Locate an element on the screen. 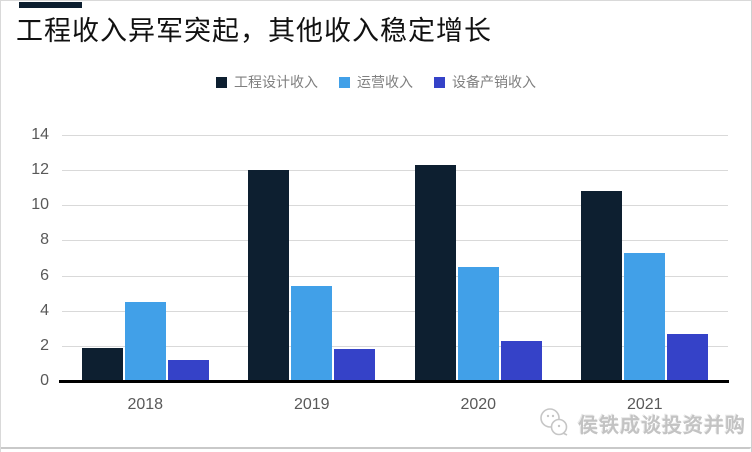 This screenshot has height=452, width=752. x-axis-labels: 2018 2019 2020 2021 is located at coordinates (395, 405).